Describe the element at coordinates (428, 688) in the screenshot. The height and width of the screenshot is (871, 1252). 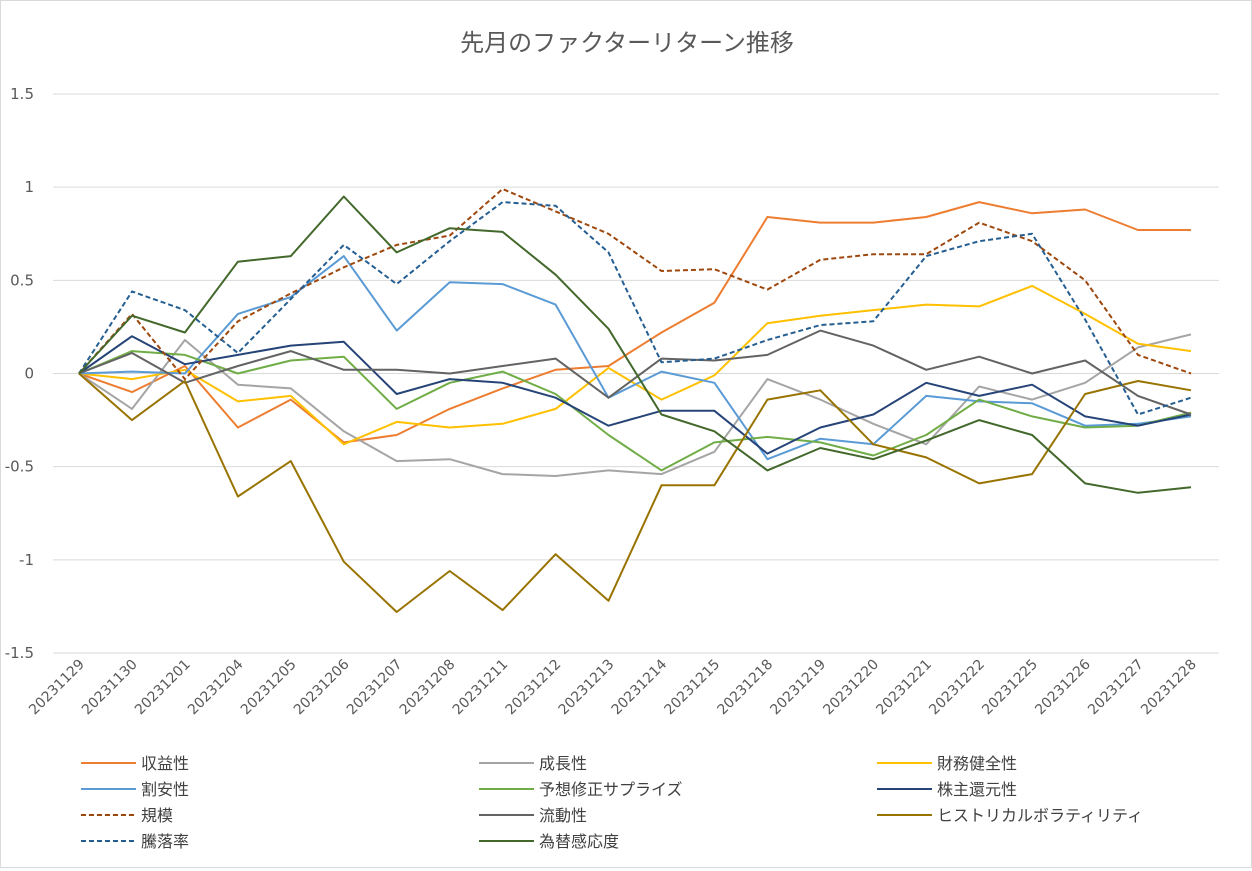
I see `x-tick-label: 20231208` at that location.